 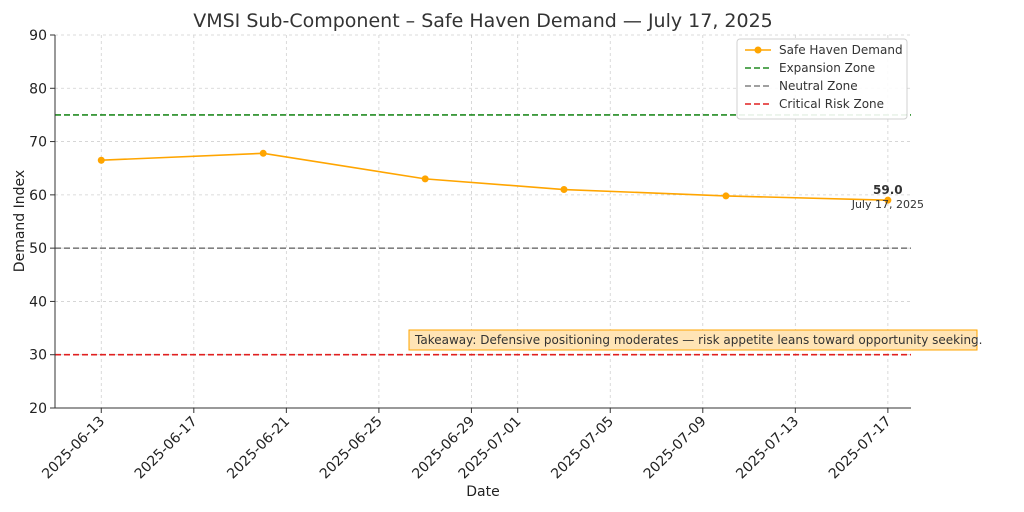 I want to click on y-axis-label: Demand Index, so click(x=20, y=221).